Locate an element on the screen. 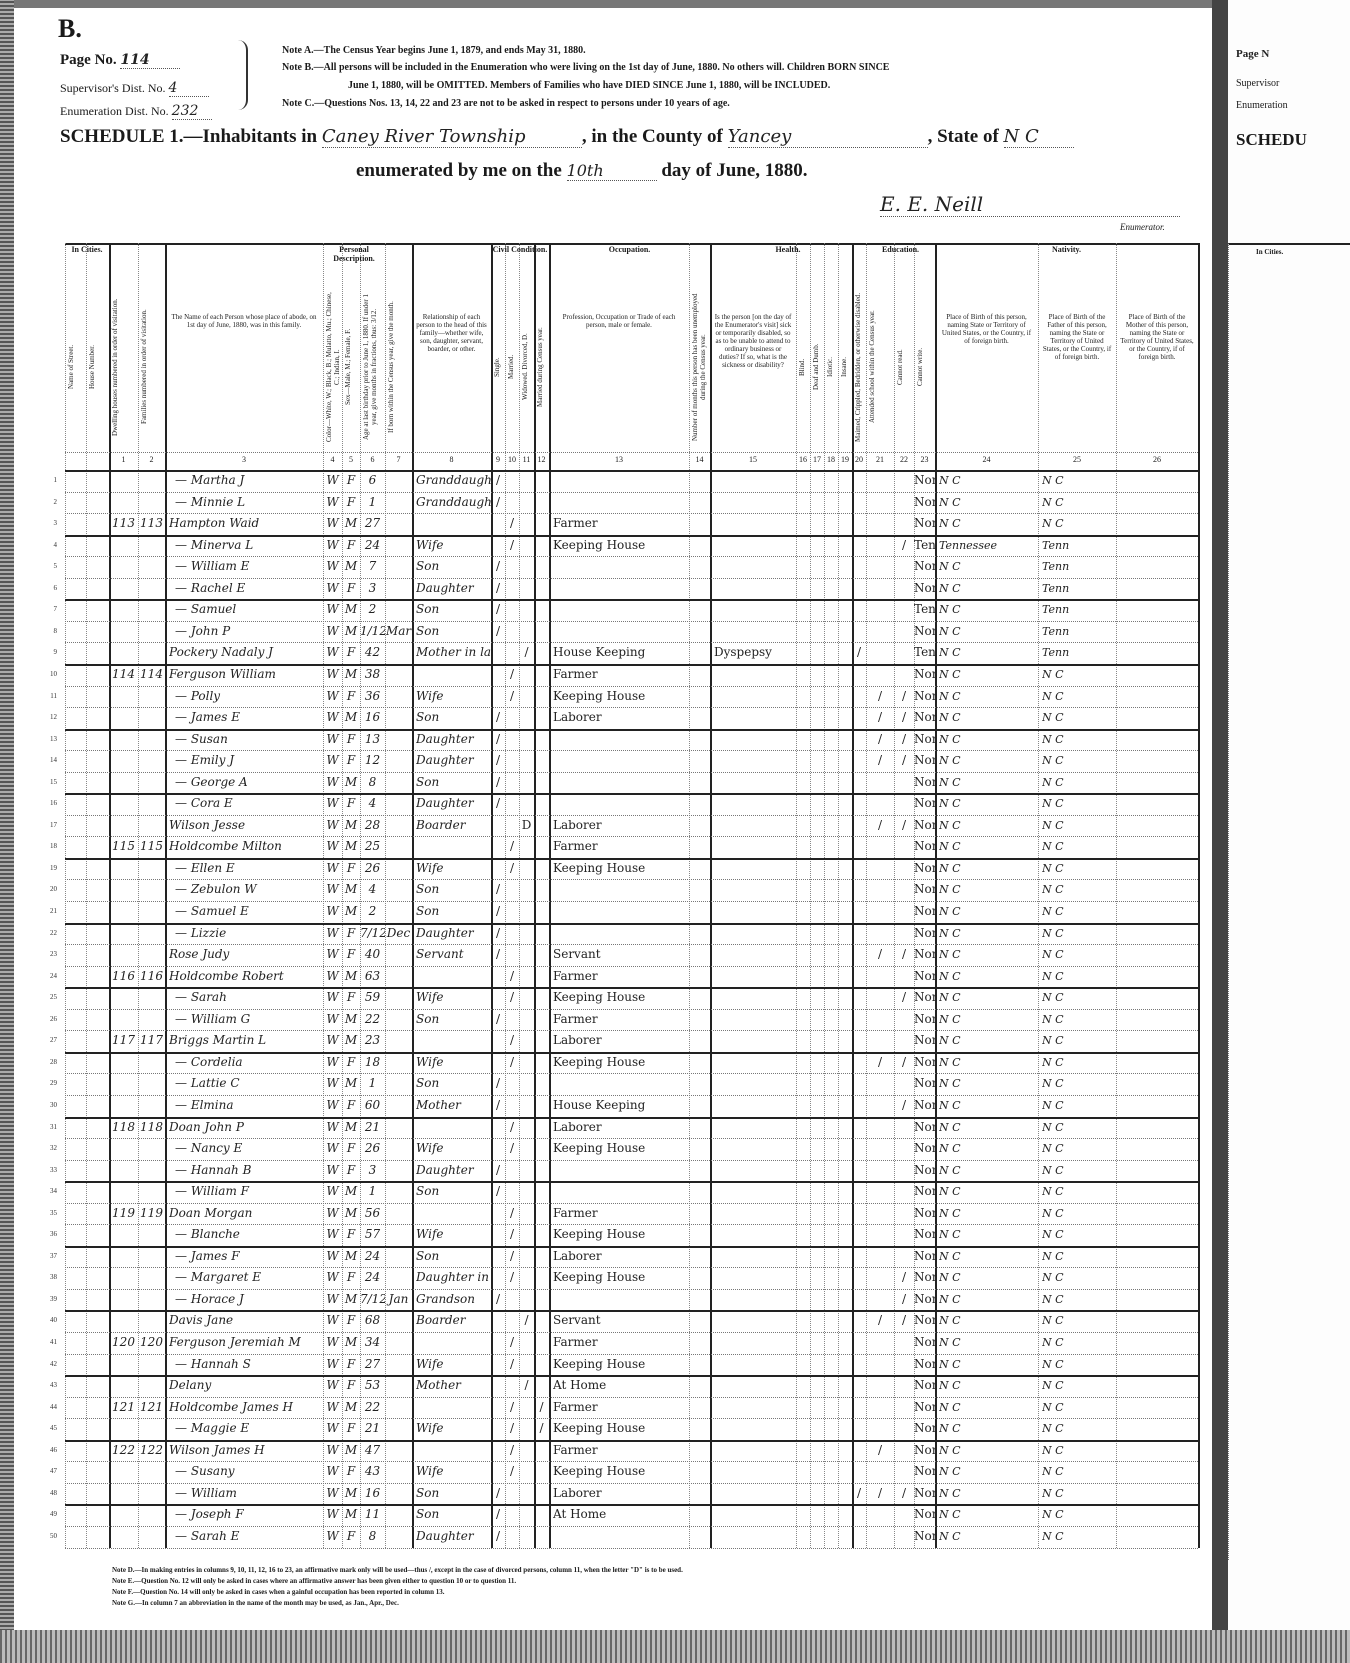  cell-age: 7 is located at coordinates (372, 566).